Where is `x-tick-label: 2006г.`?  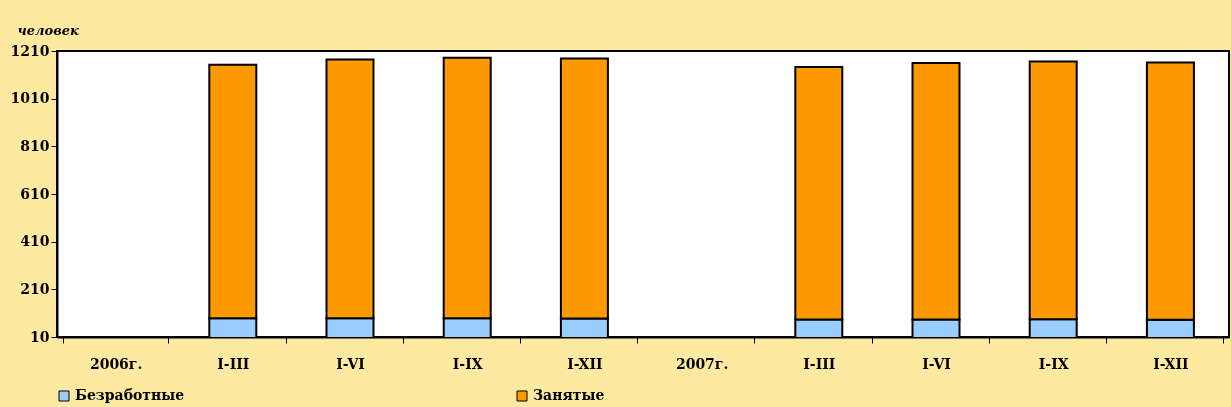 x-tick-label: 2006г. is located at coordinates (116, 363).